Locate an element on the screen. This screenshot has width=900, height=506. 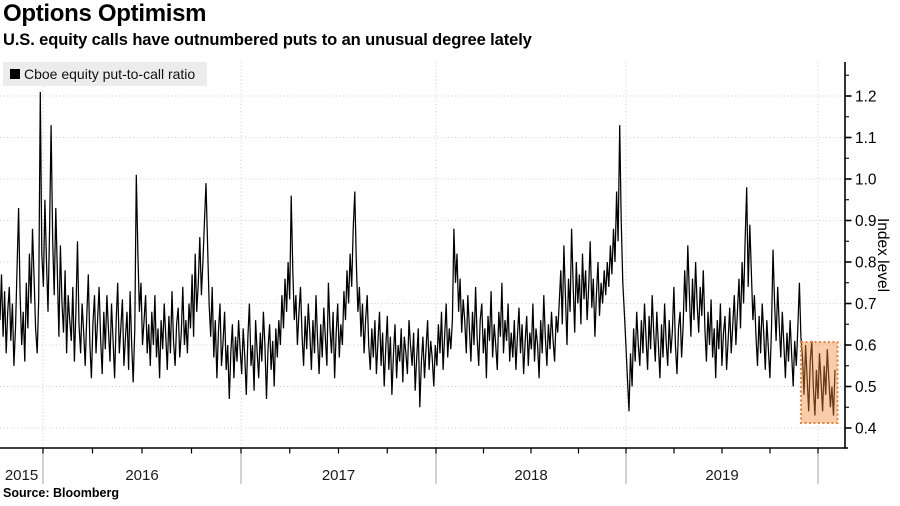
y-tick-label: 1.0 is located at coordinates (866, 180).